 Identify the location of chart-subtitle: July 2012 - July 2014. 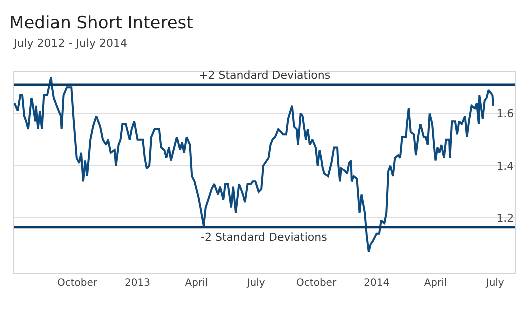
(70, 43).